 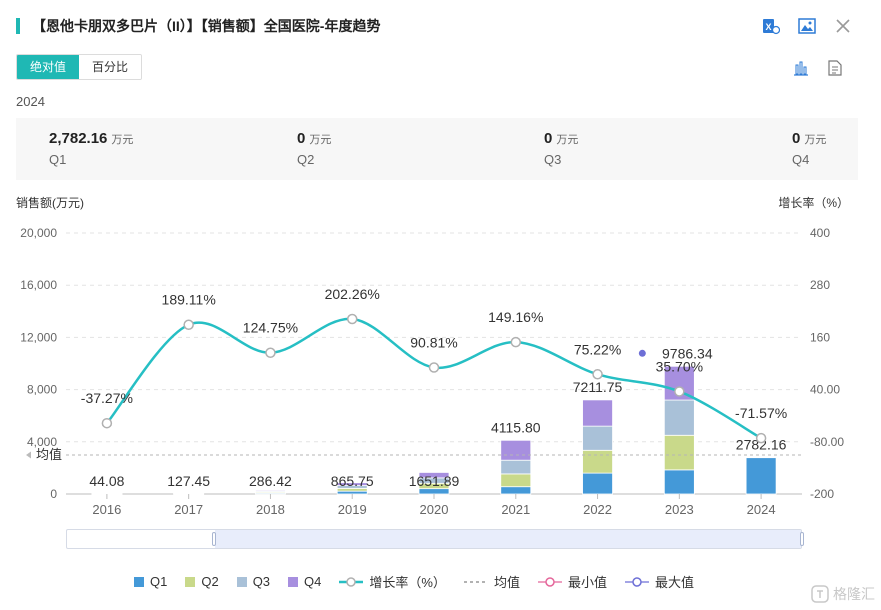 What do you see at coordinates (516, 450) in the screenshot?
I see `bar-q4-2021` at bounding box center [516, 450].